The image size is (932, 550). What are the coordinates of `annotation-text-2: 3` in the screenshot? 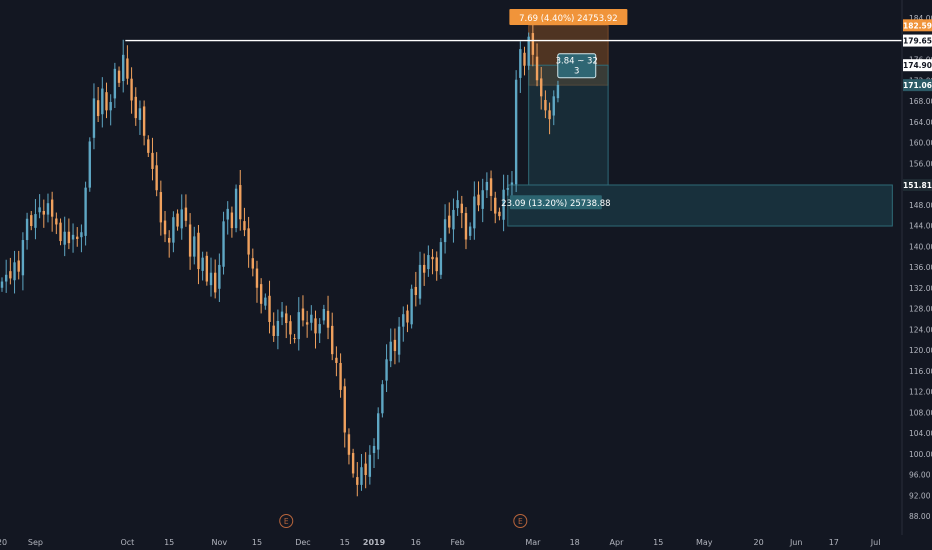 It's located at (576, 72).